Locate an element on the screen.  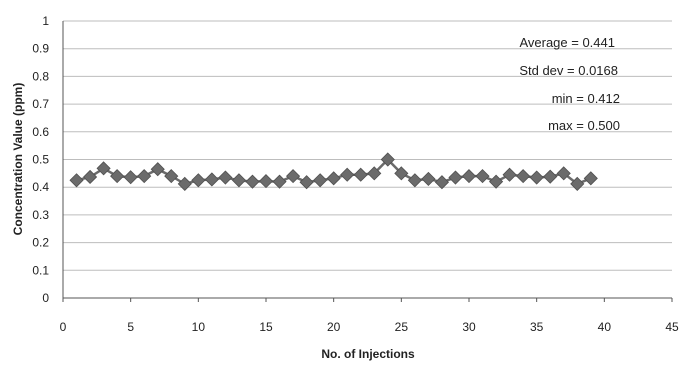
x-tick-label: 35 is located at coordinates (537, 327).